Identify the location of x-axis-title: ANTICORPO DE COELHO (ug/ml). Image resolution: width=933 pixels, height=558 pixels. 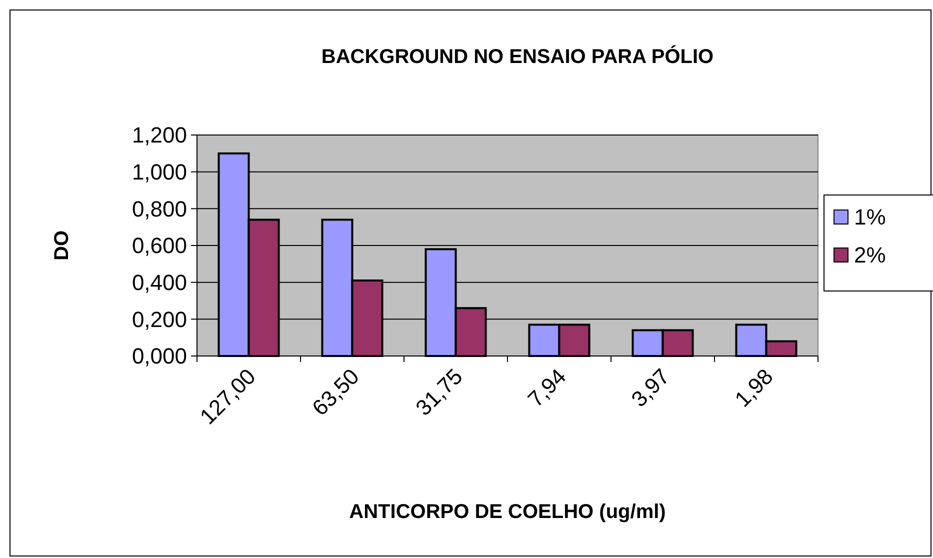
(507, 512).